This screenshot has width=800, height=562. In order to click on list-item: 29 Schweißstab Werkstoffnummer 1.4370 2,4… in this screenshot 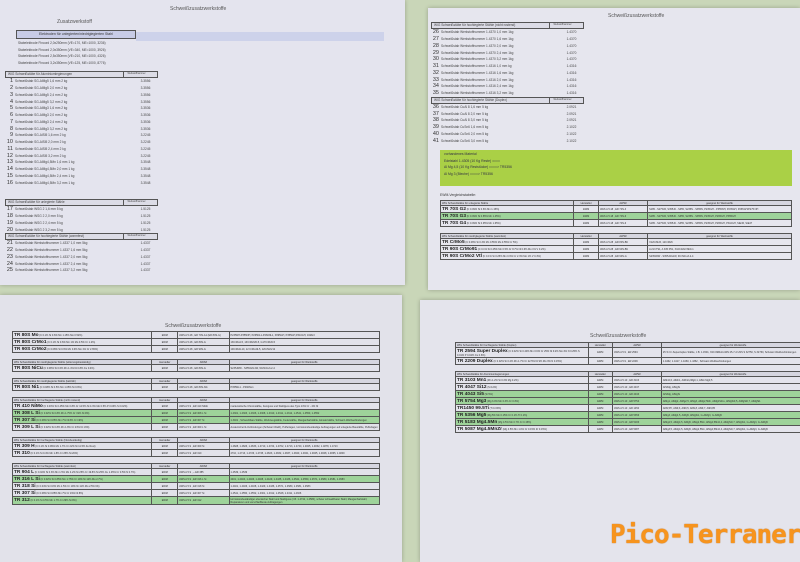, I will do `click(507, 52)`.